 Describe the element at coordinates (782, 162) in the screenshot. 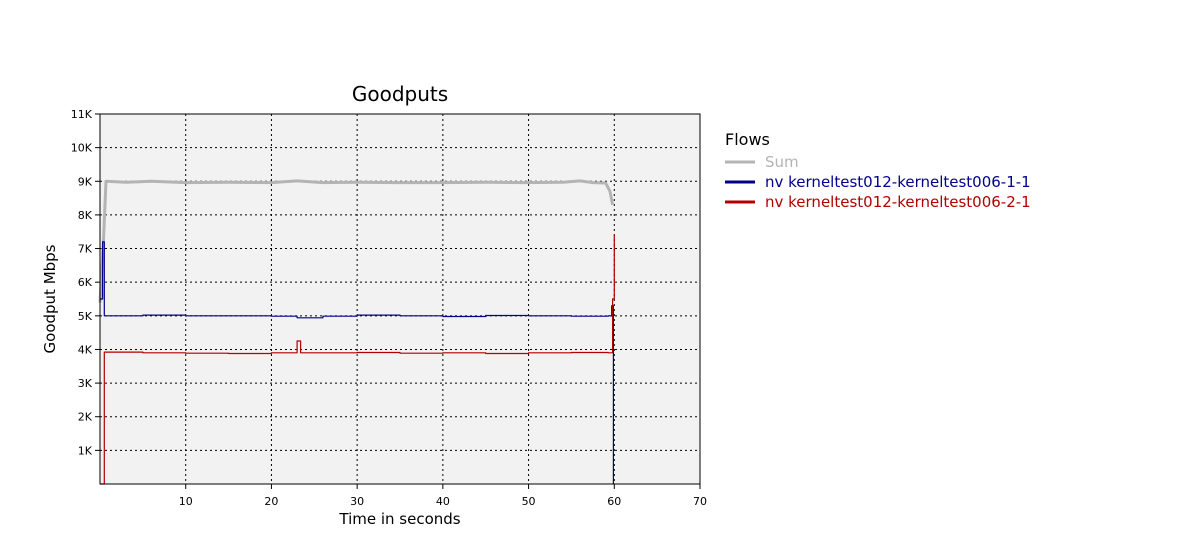

I see `legend-entry: Sum` at that location.